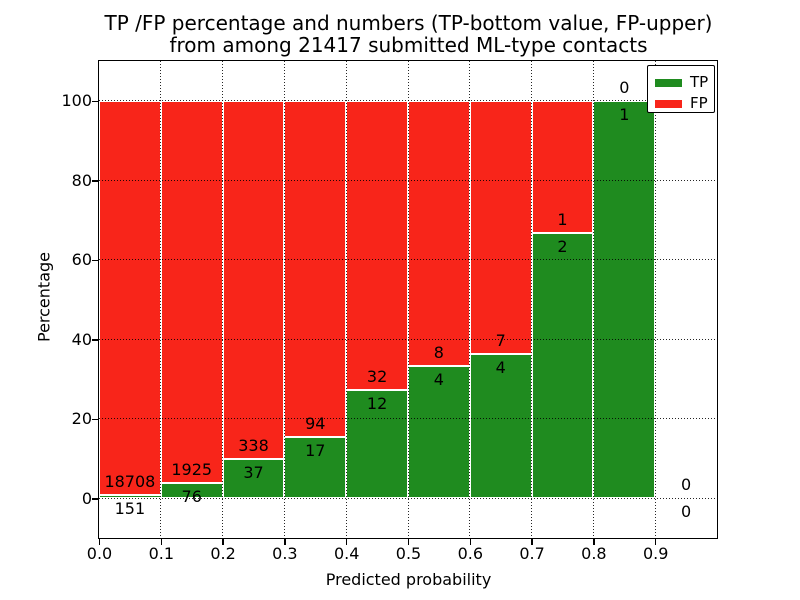  I want to click on tp-count-label-0.9-1.0: 0, so click(686, 512).